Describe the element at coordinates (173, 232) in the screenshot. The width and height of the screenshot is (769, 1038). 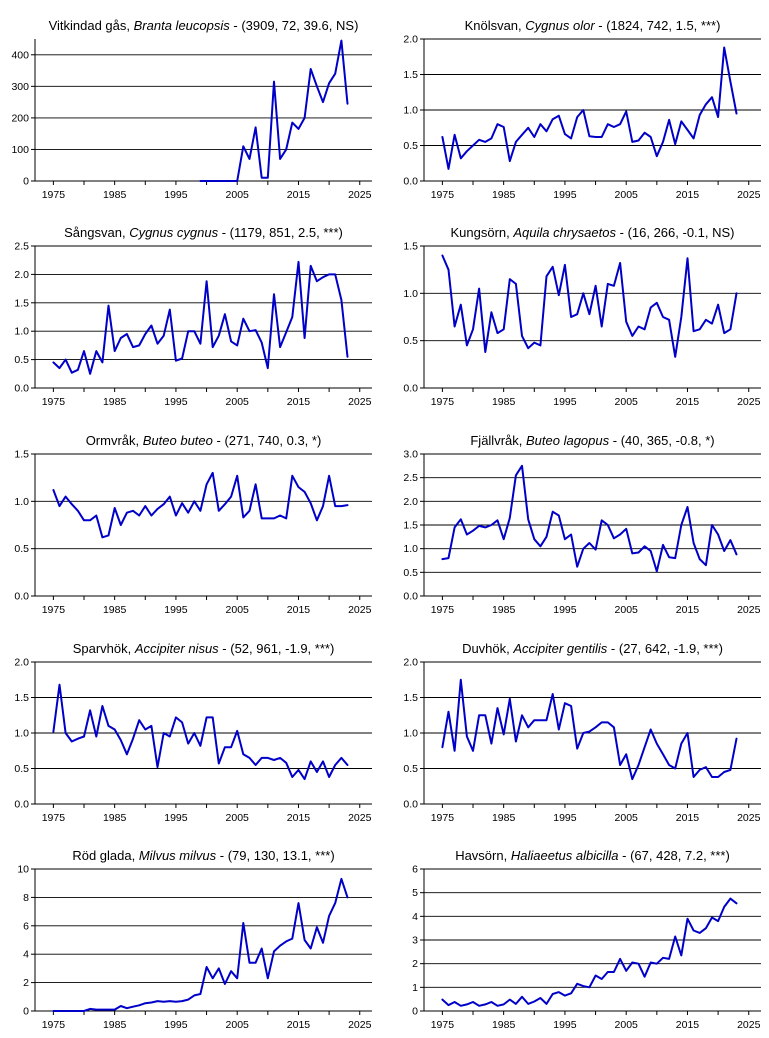
I see `title-latin-name: Cygnus cygnus` at that location.